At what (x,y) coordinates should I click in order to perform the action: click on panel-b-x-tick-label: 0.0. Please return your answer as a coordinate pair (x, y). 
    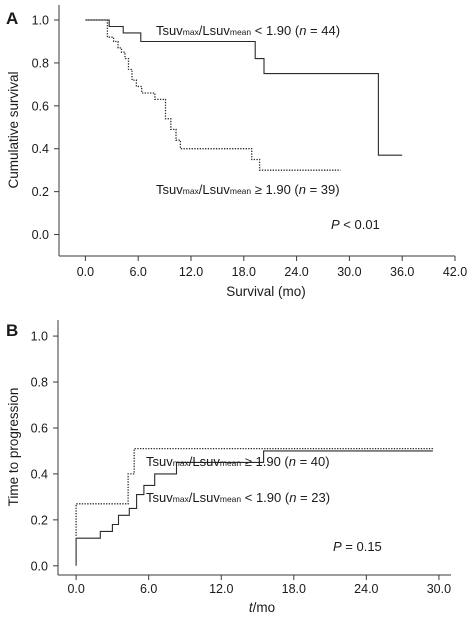
    Looking at the image, I should click on (75, 589).